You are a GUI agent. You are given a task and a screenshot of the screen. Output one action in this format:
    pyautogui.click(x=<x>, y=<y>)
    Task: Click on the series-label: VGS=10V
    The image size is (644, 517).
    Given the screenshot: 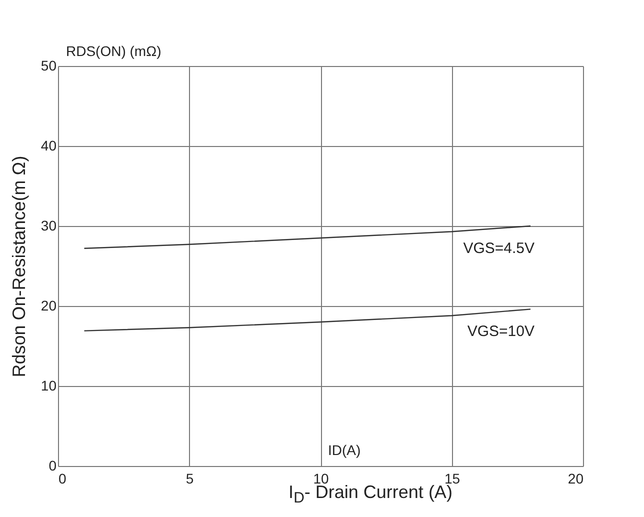 What is the action you would take?
    pyautogui.click(x=500, y=331)
    